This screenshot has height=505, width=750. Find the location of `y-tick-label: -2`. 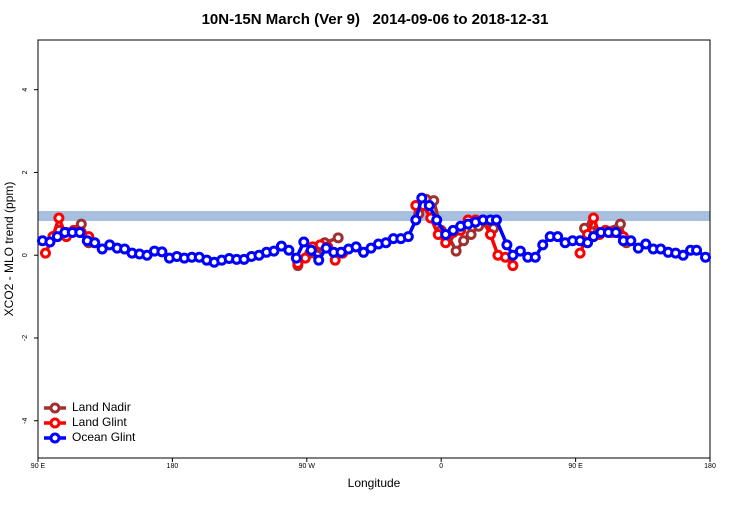

y-tick-label: -2 is located at coordinates (25, 338).